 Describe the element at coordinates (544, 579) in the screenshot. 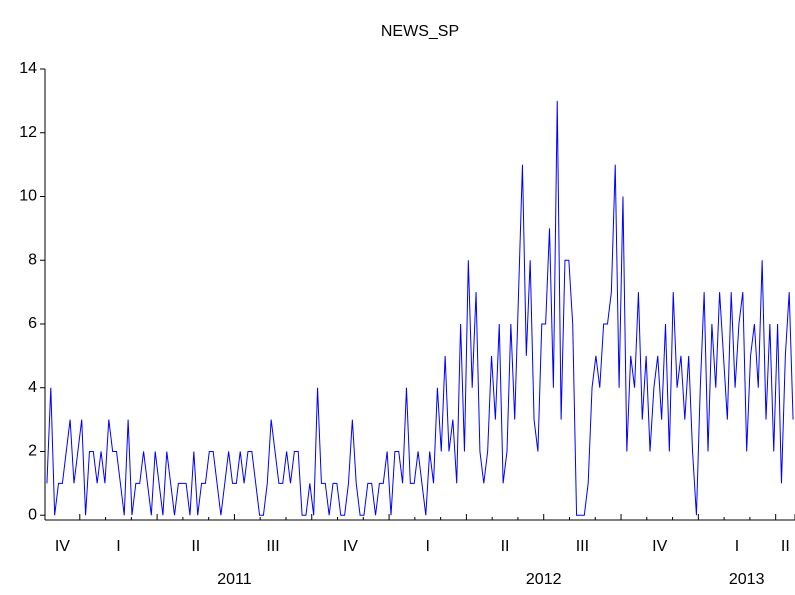

I see `year-label: 2012` at that location.